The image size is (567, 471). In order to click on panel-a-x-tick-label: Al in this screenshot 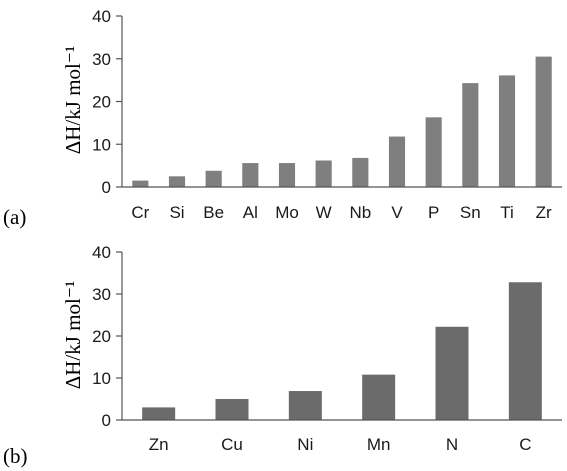, I will do `click(250, 212)`.